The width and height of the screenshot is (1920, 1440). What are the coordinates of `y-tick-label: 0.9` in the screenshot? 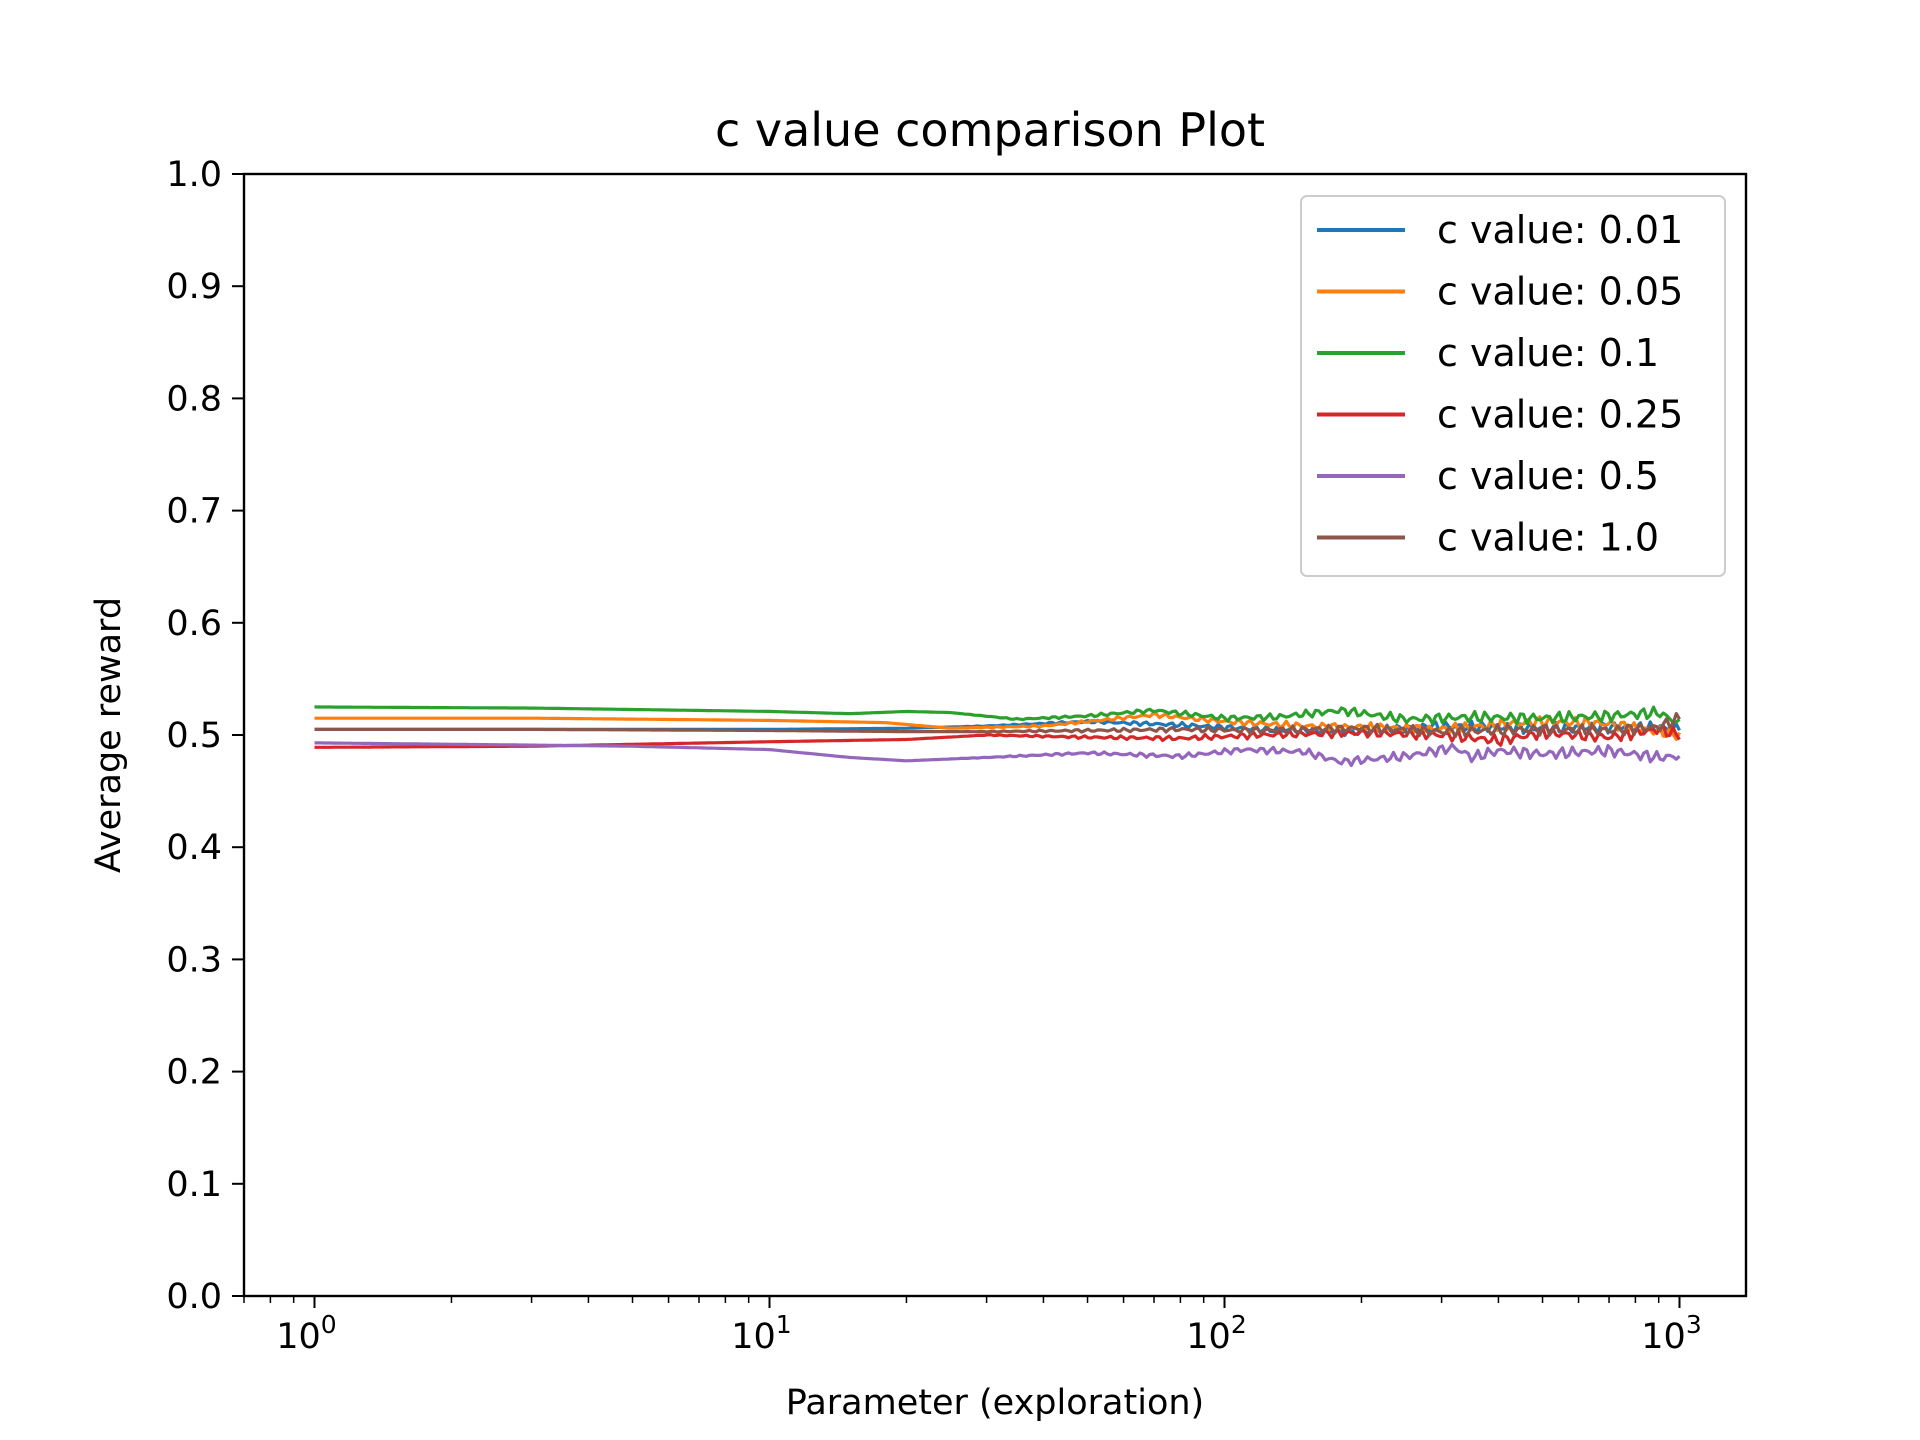 It's located at (194, 287).